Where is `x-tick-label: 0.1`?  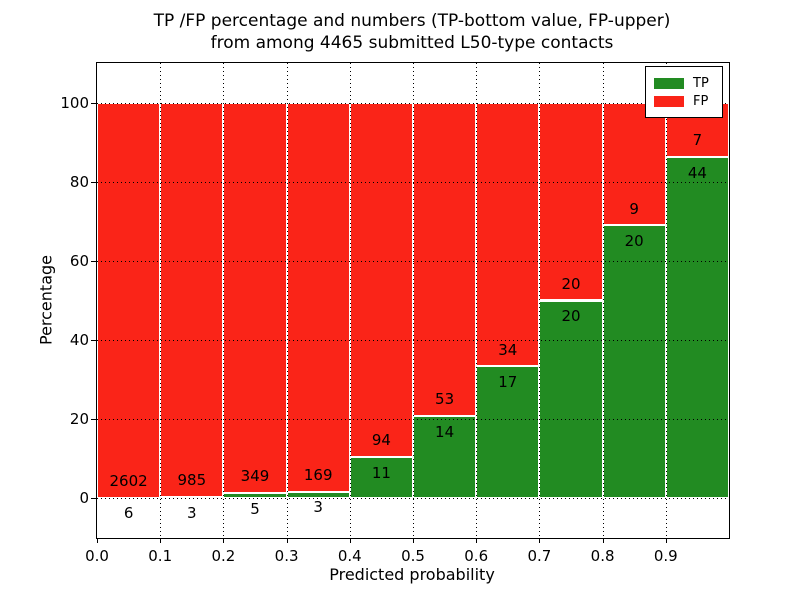
x-tick-label: 0.1 is located at coordinates (160, 556).